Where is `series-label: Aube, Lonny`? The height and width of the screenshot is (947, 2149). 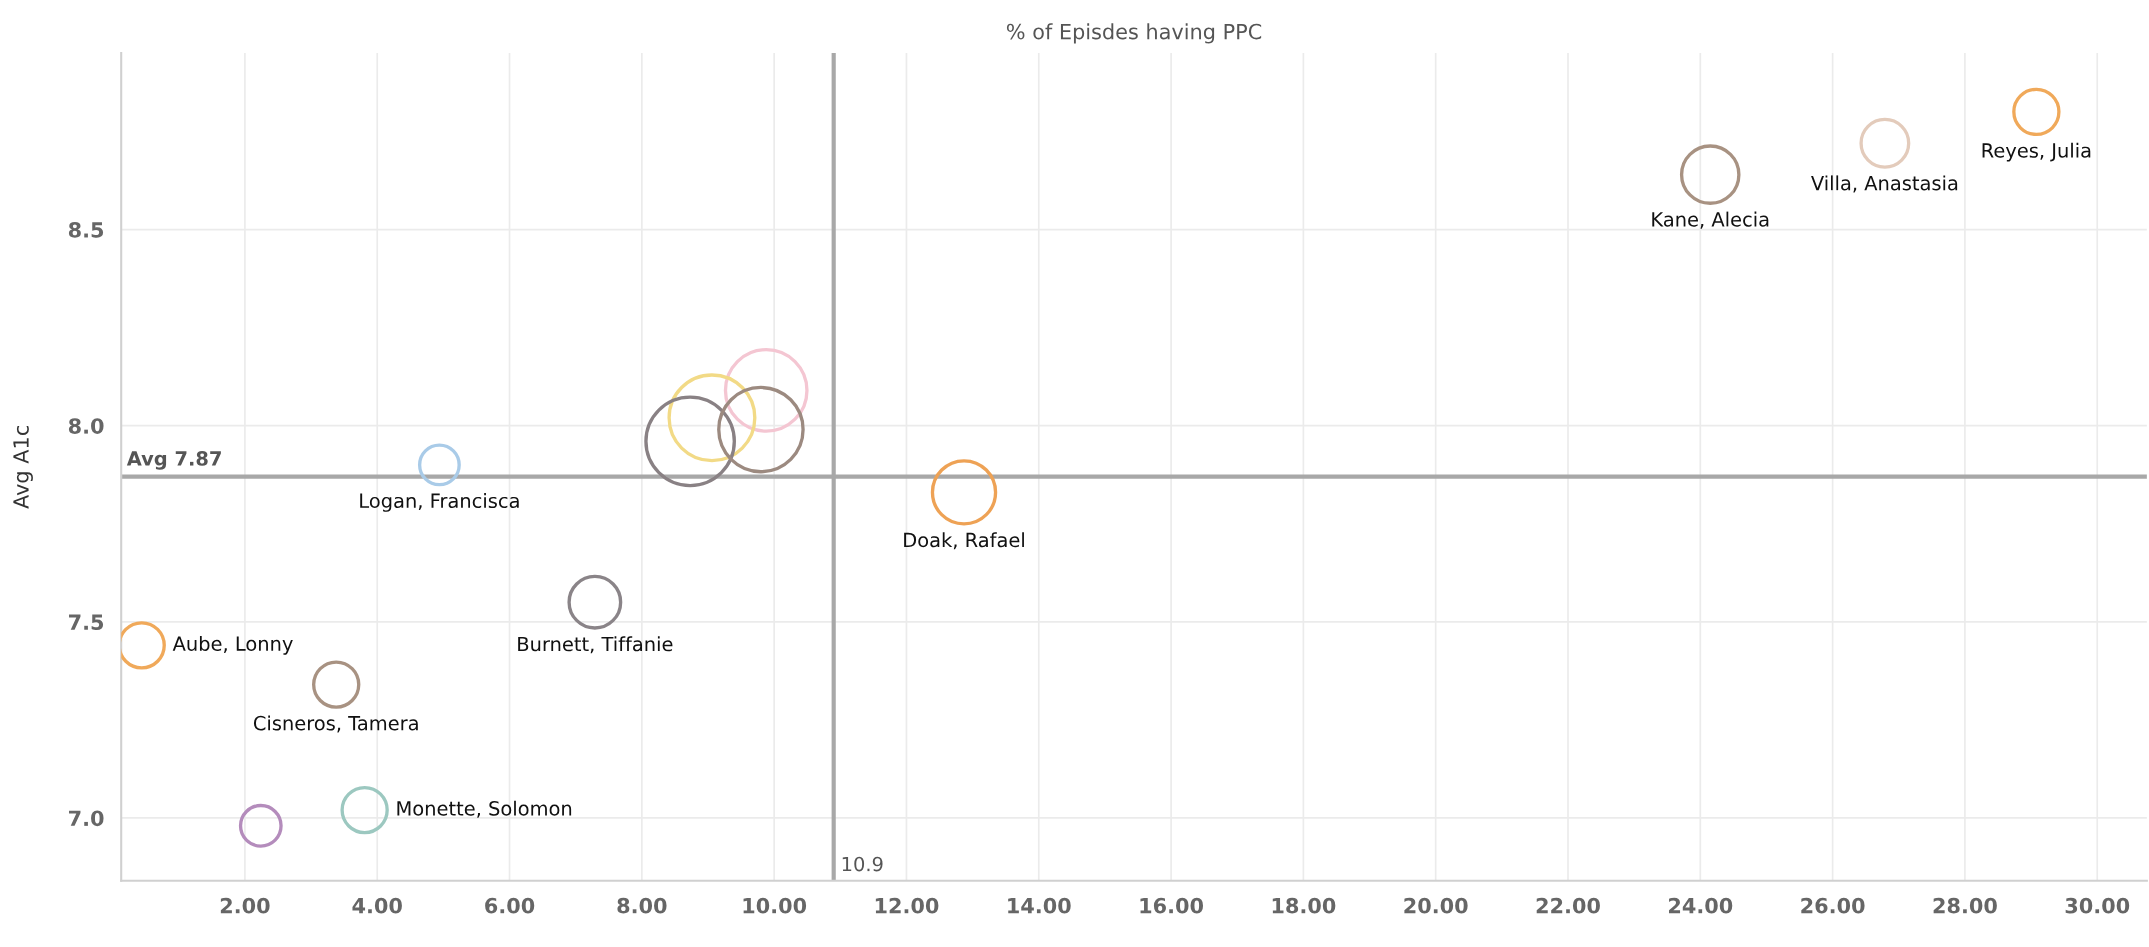 series-label: Aube, Lonny is located at coordinates (232, 645).